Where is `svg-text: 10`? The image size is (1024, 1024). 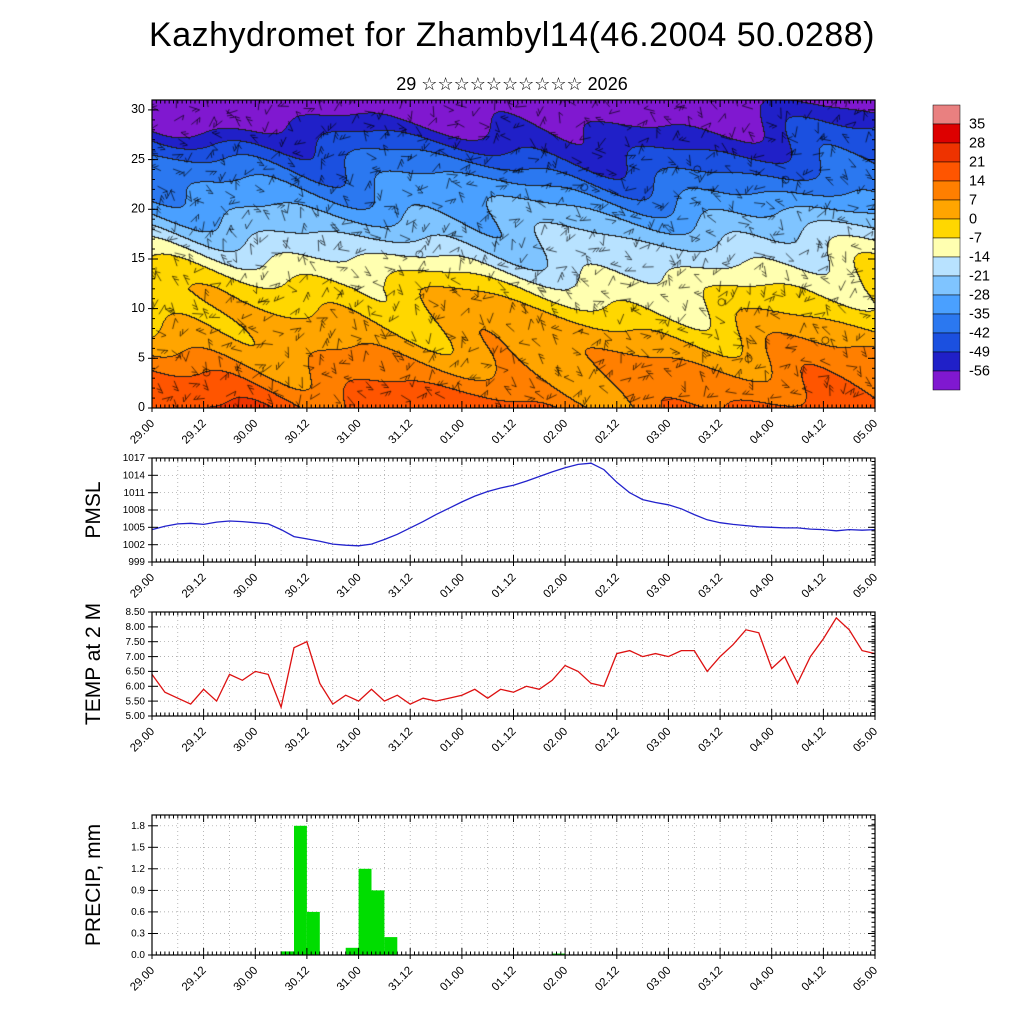 svg-text: 10 is located at coordinates (138, 308).